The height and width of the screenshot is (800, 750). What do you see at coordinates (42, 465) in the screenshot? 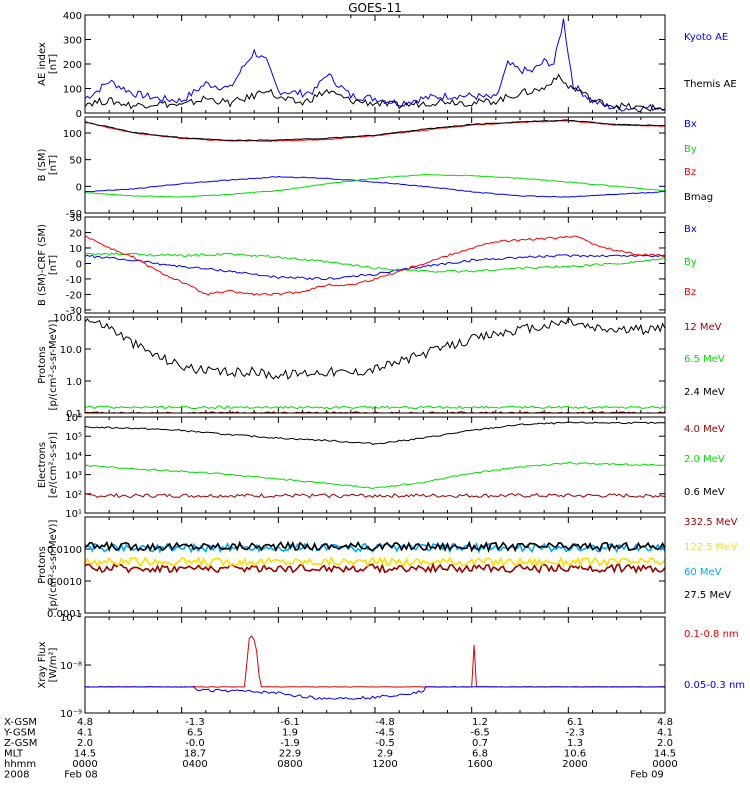
I see `y-axis-label-line1: Electrons` at bounding box center [42, 465].